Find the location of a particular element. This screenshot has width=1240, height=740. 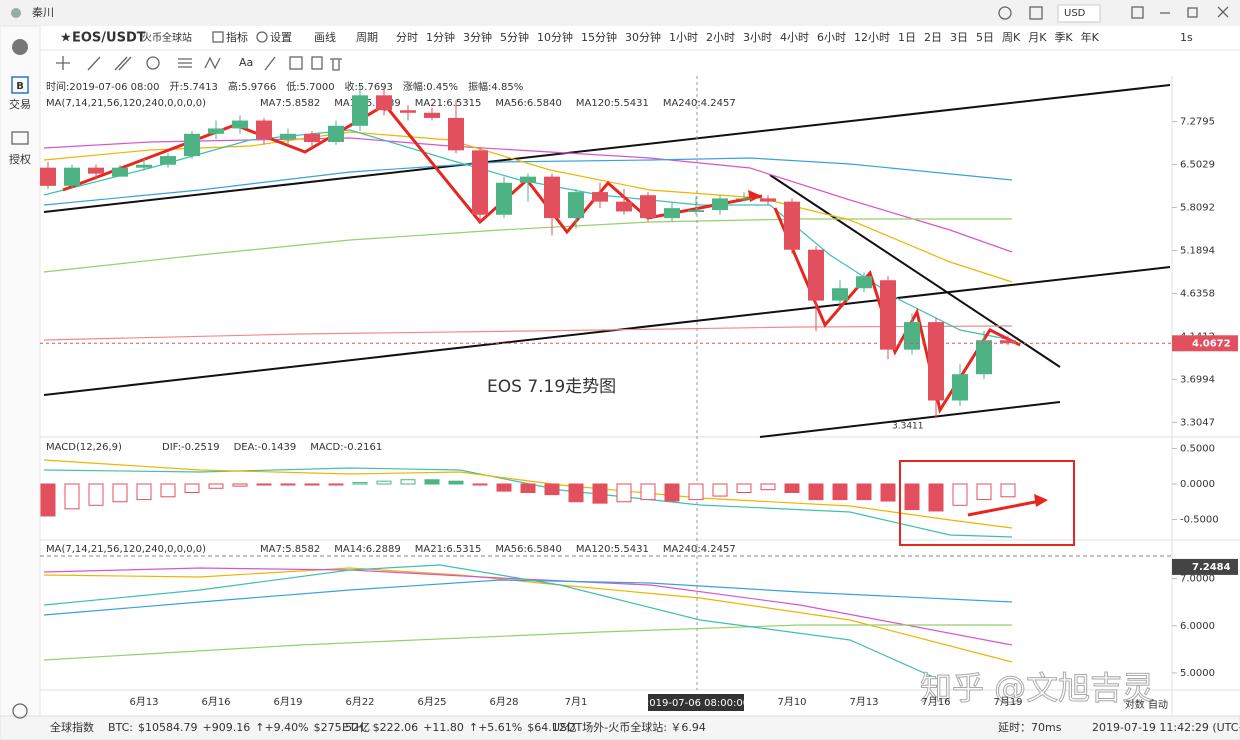

btc: +909.16 is located at coordinates (227, 727).